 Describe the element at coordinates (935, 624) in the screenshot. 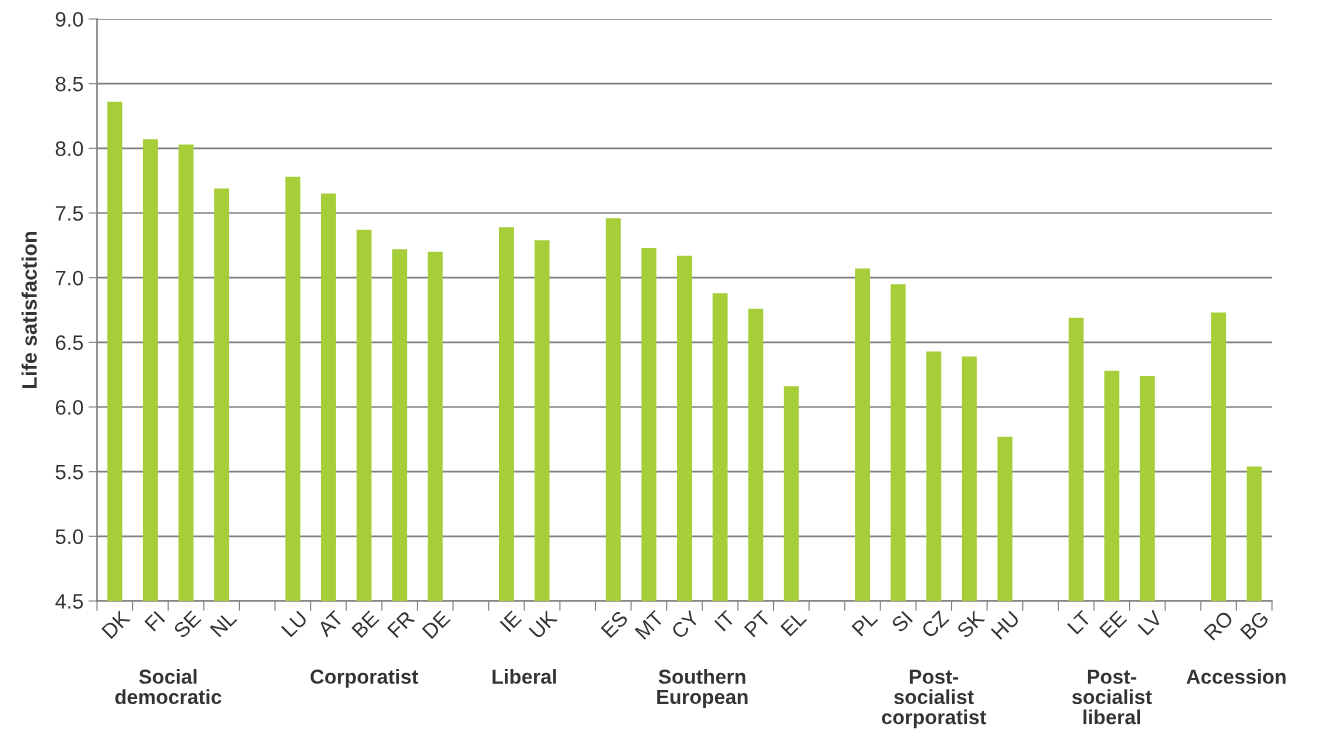

I see `x-tick-label: CZ` at that location.